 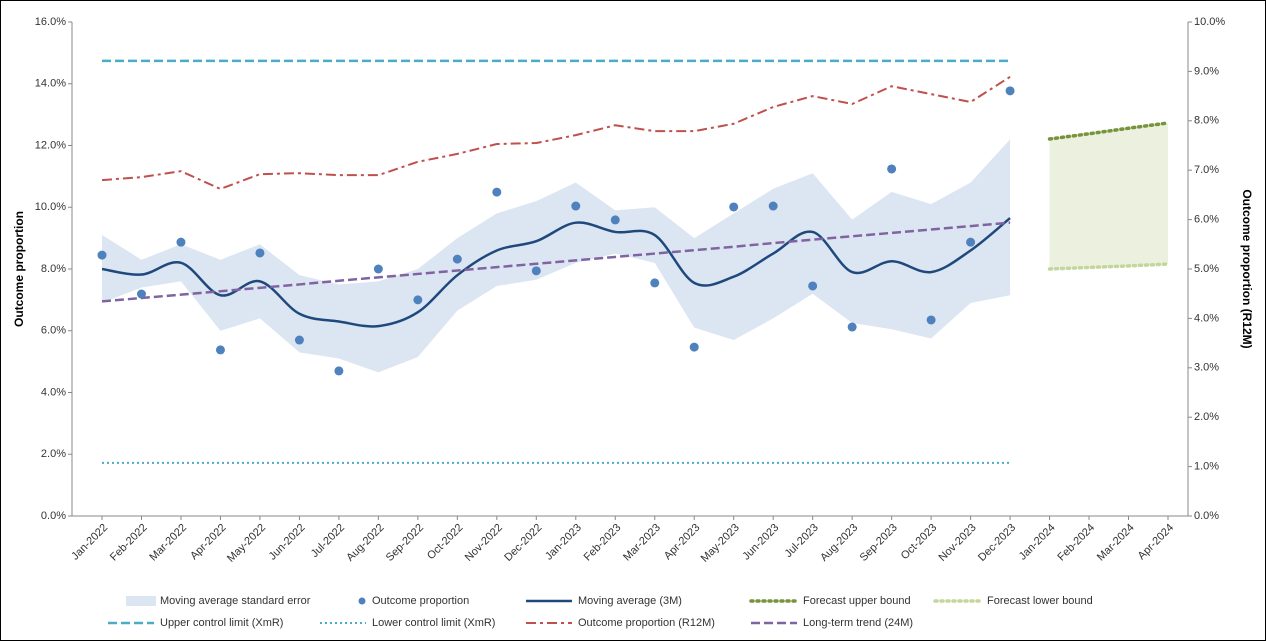 What do you see at coordinates (221, 623) in the screenshot?
I see `legend-label: Upper control limit (XmR)` at bounding box center [221, 623].